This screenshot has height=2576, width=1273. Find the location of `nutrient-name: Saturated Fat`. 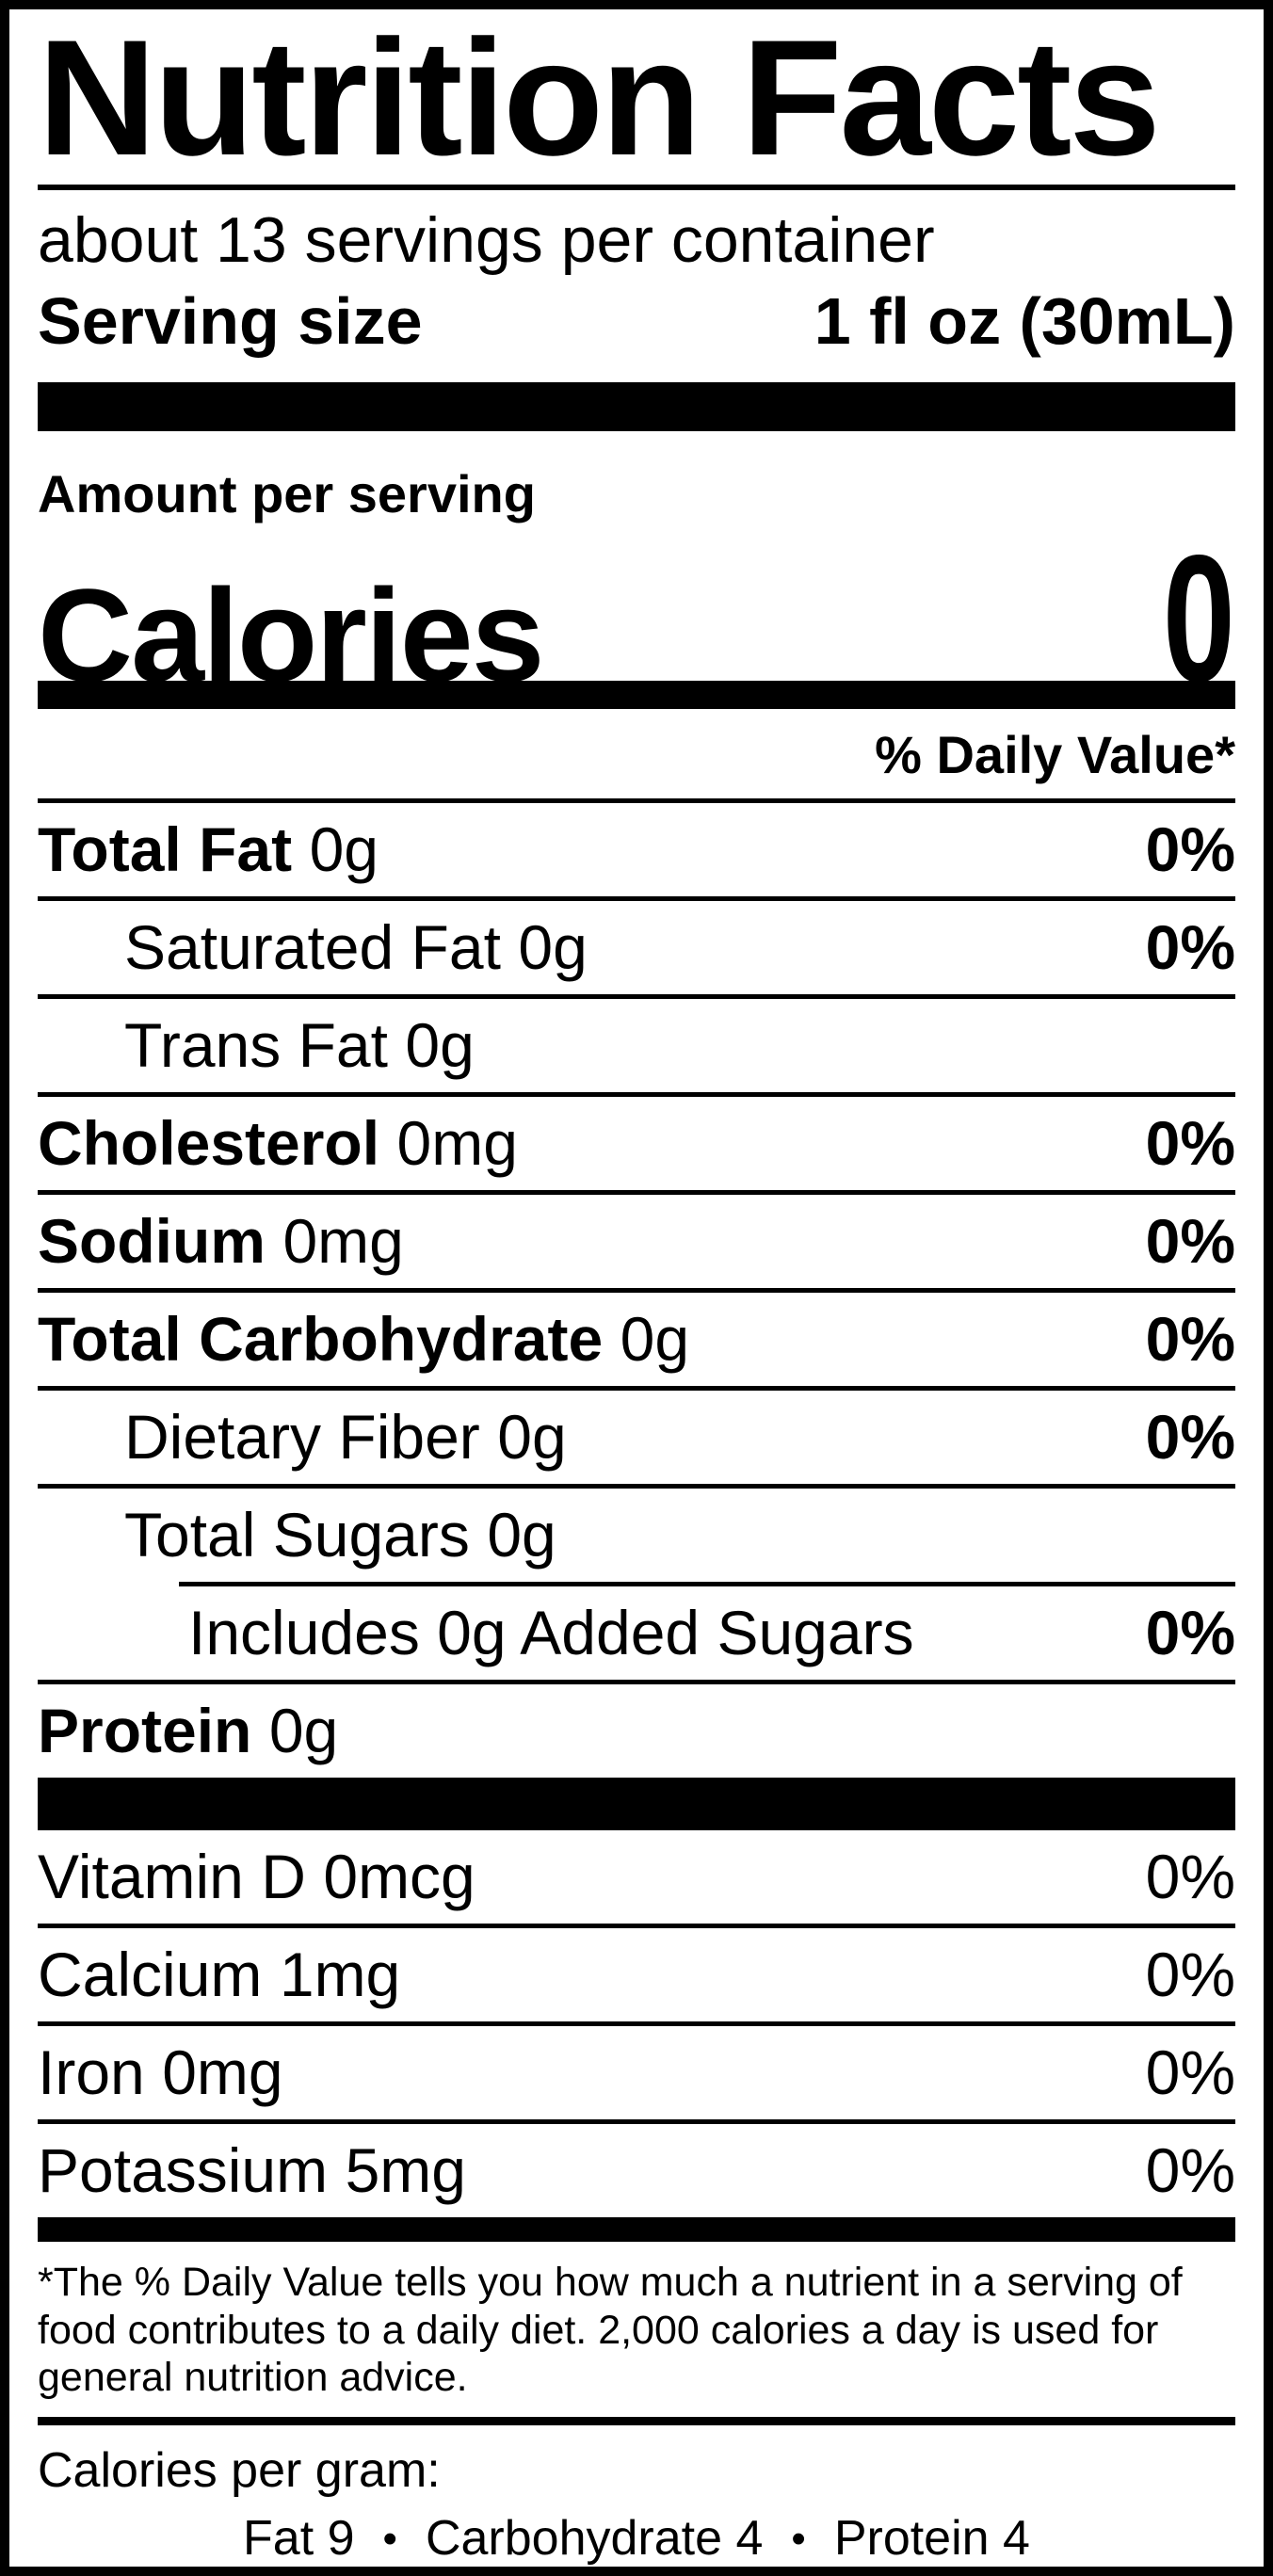

nutrient-name: Saturated Fat is located at coordinates (312, 947).